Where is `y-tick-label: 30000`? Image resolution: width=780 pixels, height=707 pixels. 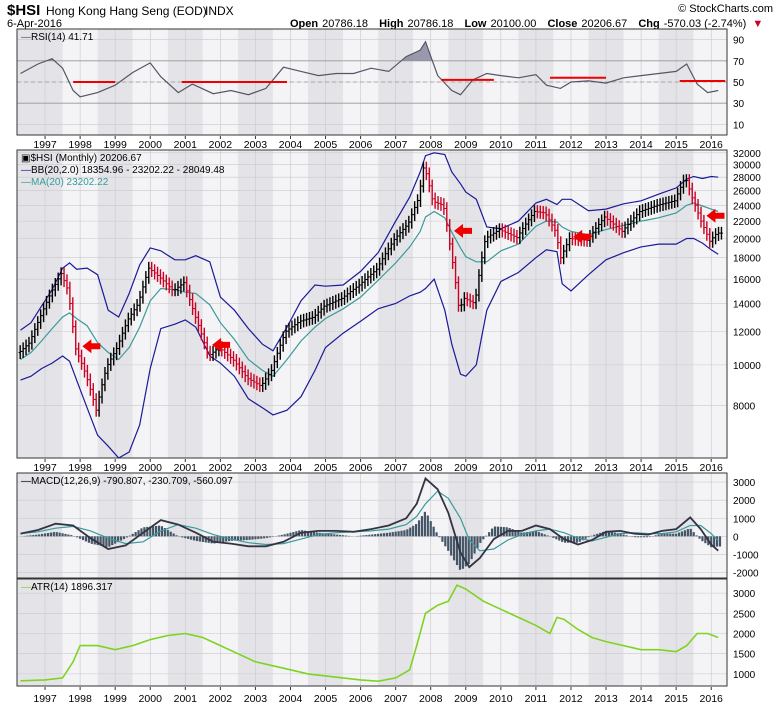
y-tick-label: 30000 is located at coordinates (747, 166).